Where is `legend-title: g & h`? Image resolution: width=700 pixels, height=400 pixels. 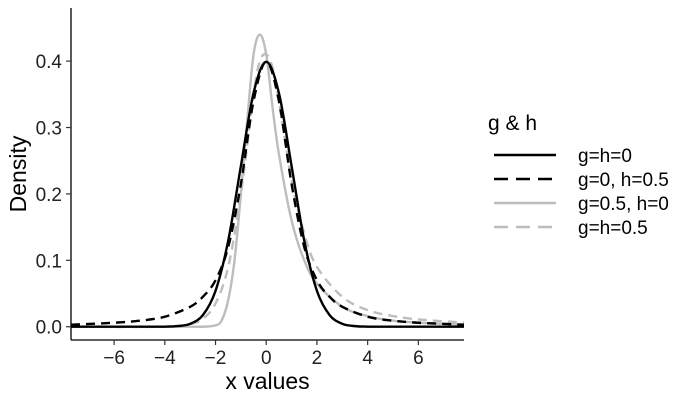
legend-title: g & h is located at coordinates (512, 123).